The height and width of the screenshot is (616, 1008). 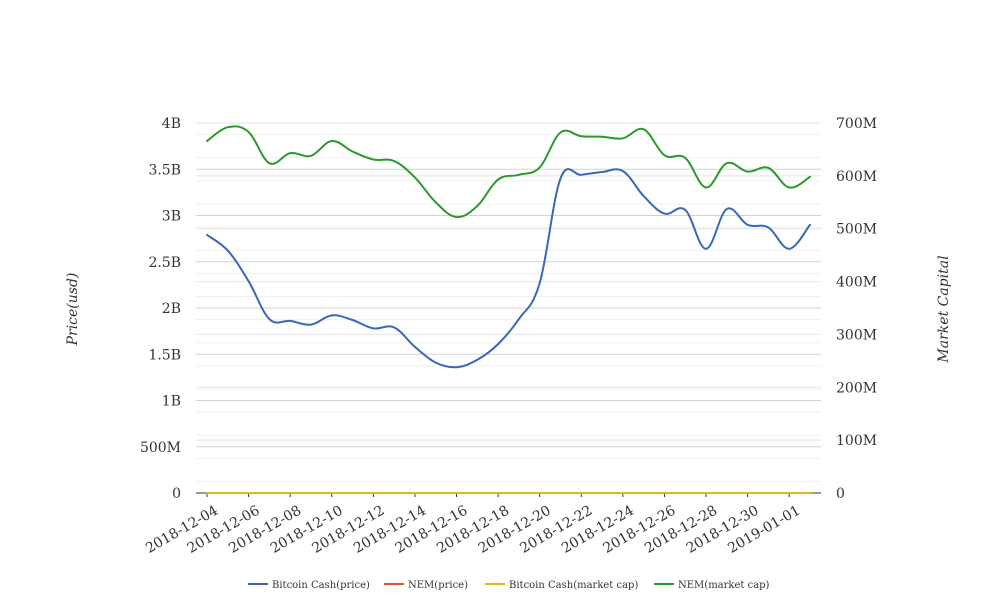 What do you see at coordinates (724, 585) in the screenshot?
I see `legend-label: NEM(market cap)` at bounding box center [724, 585].